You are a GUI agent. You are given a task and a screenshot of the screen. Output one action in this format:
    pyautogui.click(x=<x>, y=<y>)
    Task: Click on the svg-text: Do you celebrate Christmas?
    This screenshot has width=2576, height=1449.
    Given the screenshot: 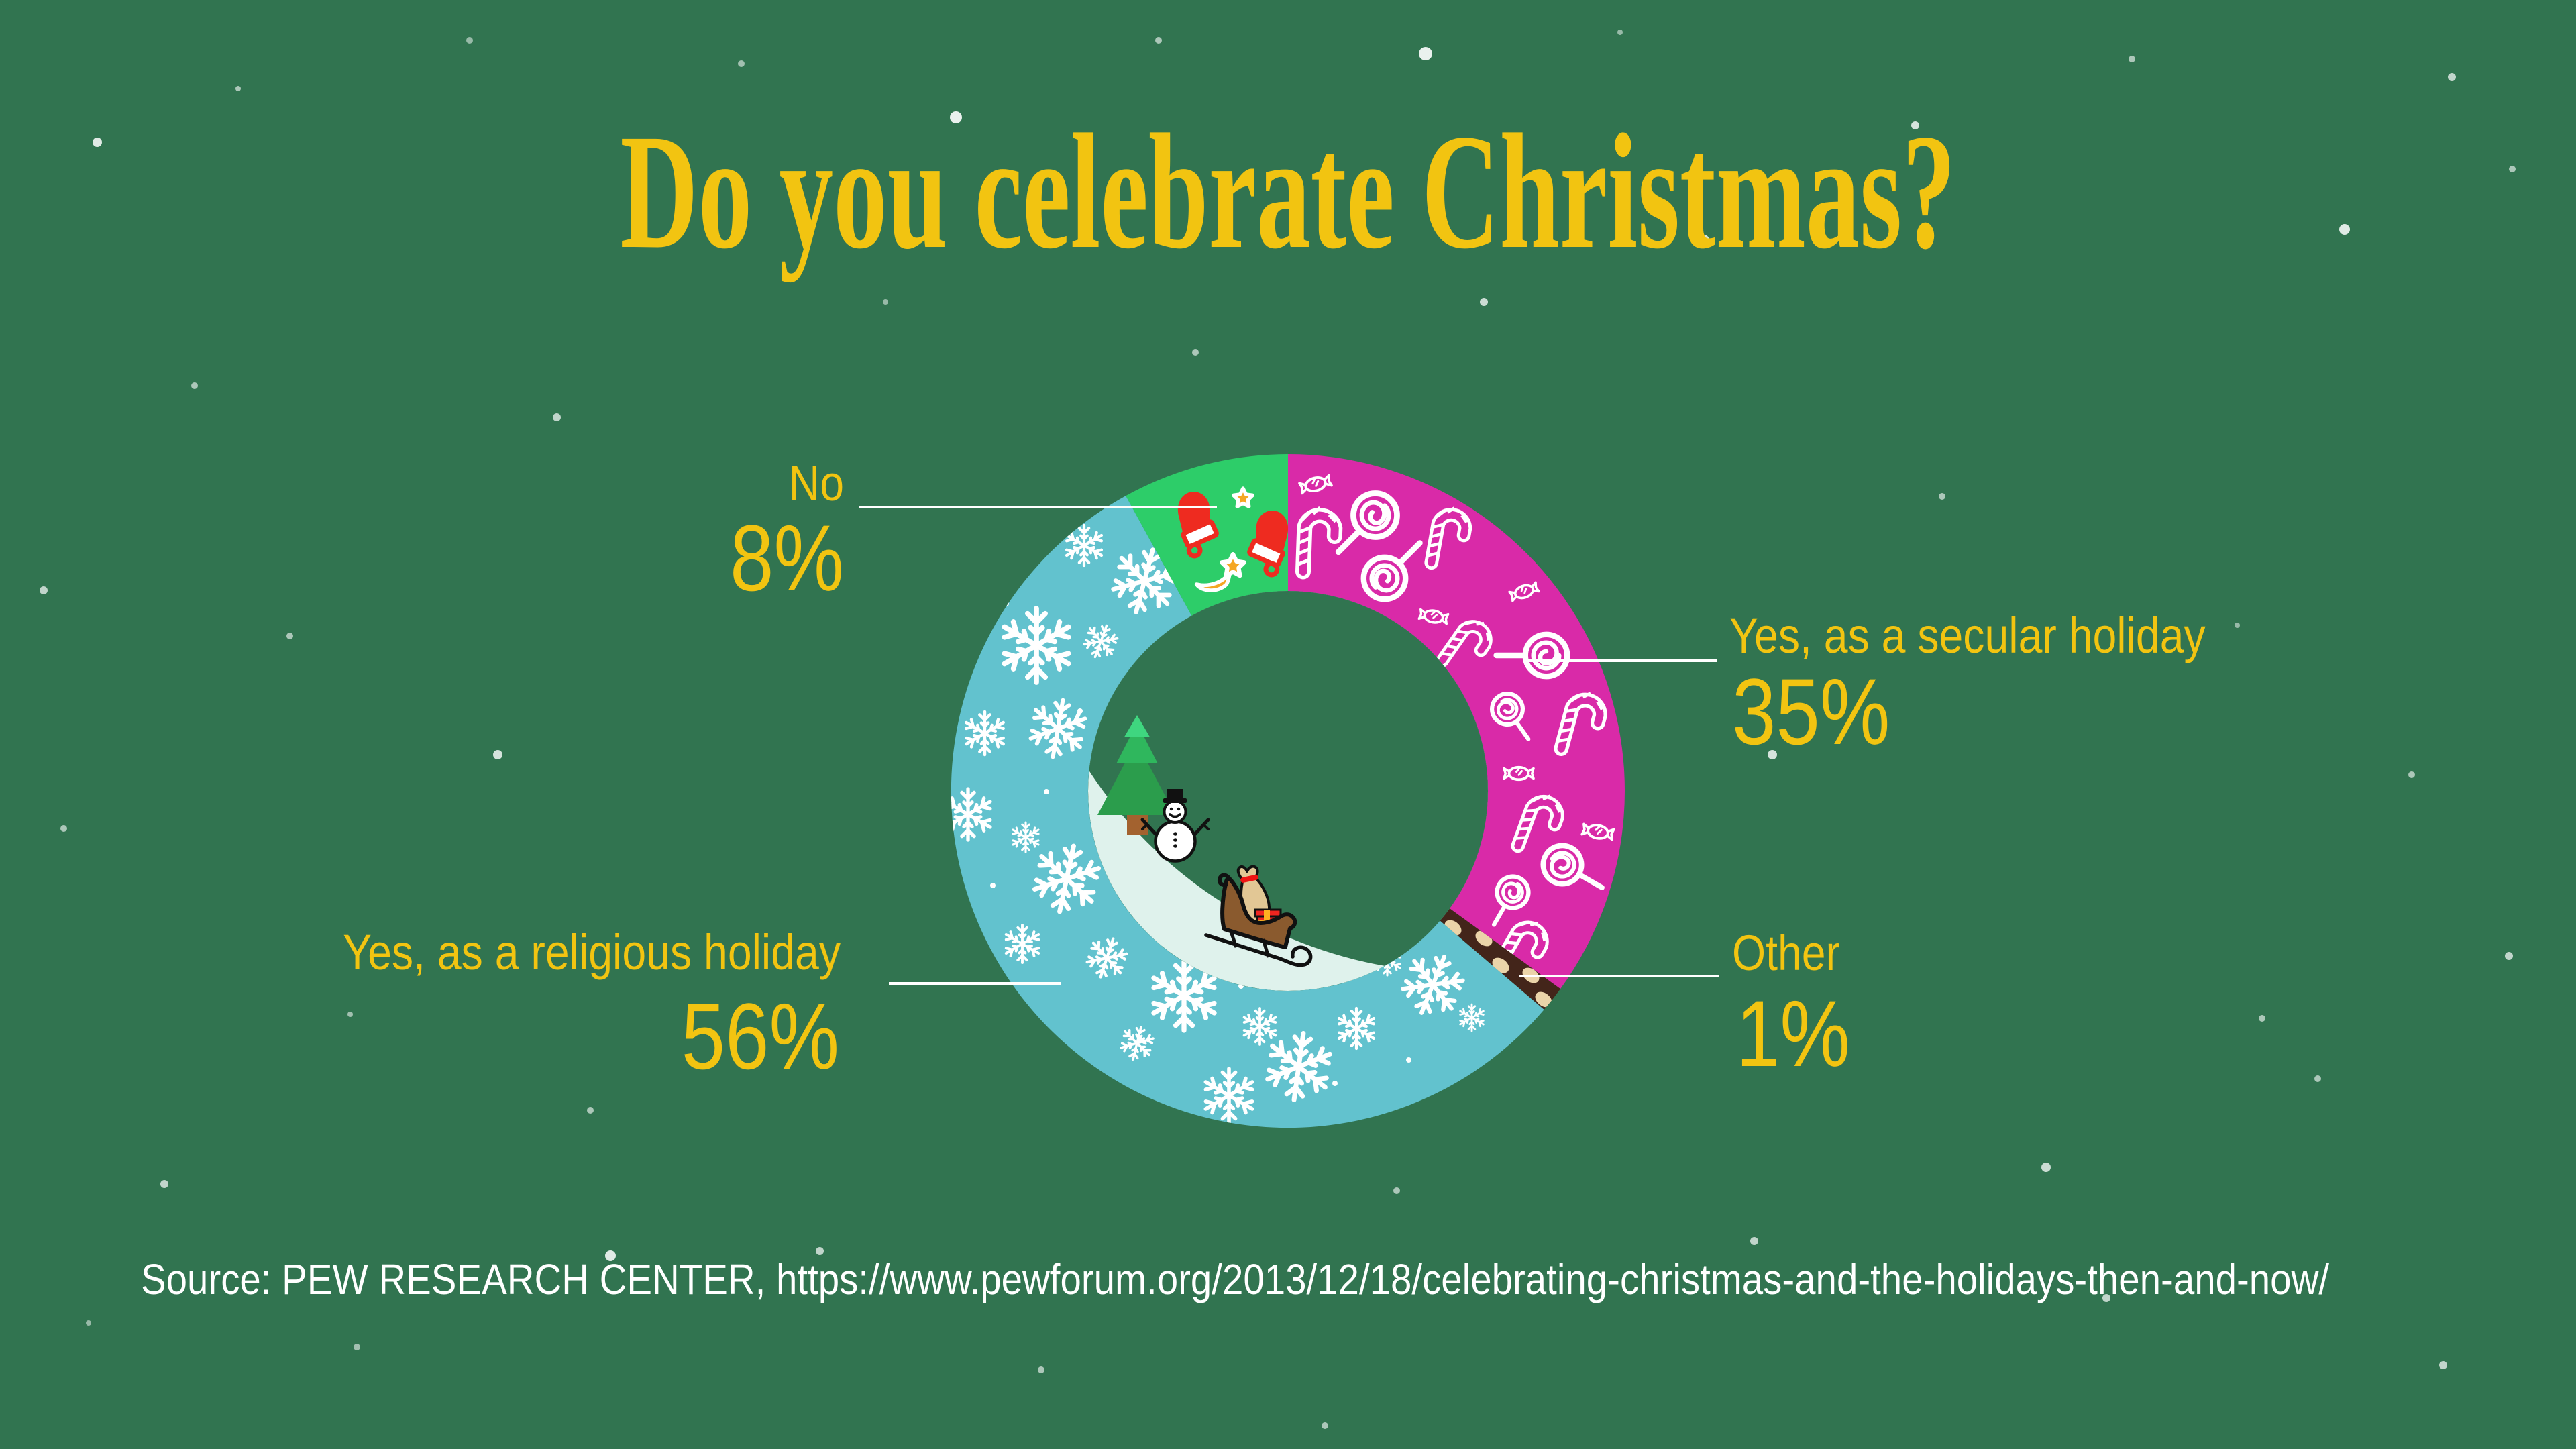 What is the action you would take?
    pyautogui.click(x=1287, y=191)
    